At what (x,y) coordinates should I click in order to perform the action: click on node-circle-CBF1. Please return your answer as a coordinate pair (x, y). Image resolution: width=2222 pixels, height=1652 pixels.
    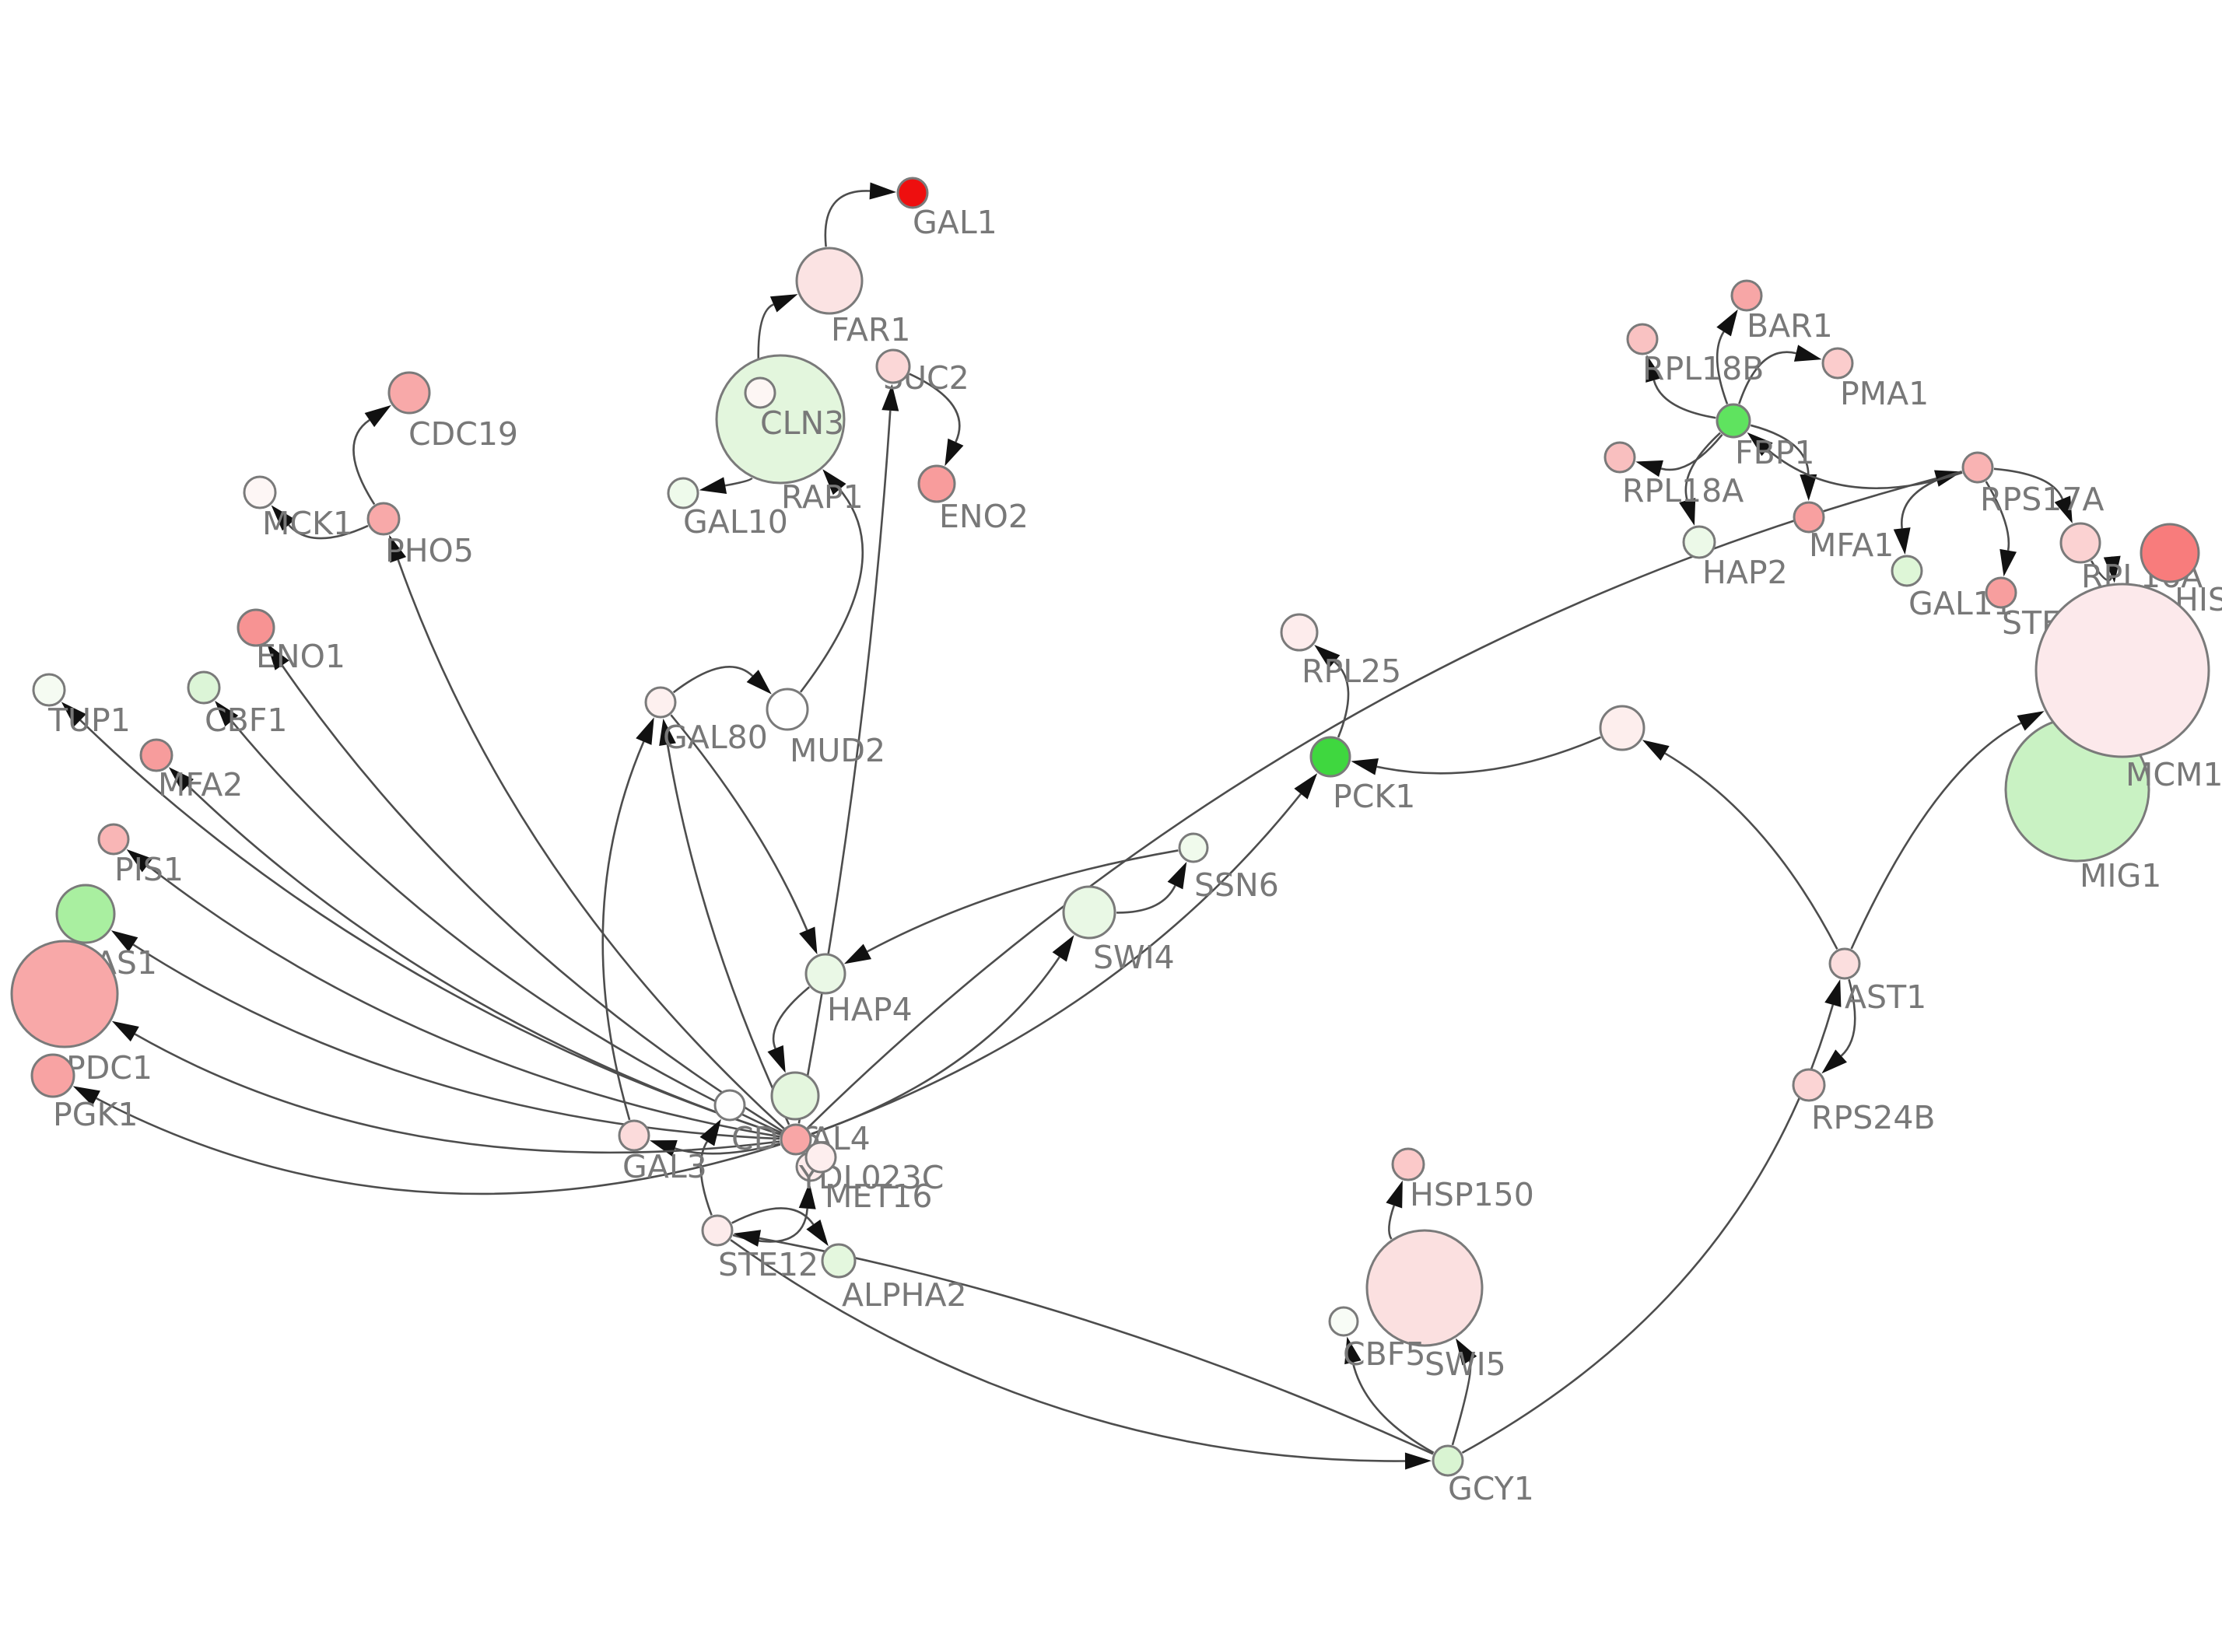
    Looking at the image, I should click on (204, 687).